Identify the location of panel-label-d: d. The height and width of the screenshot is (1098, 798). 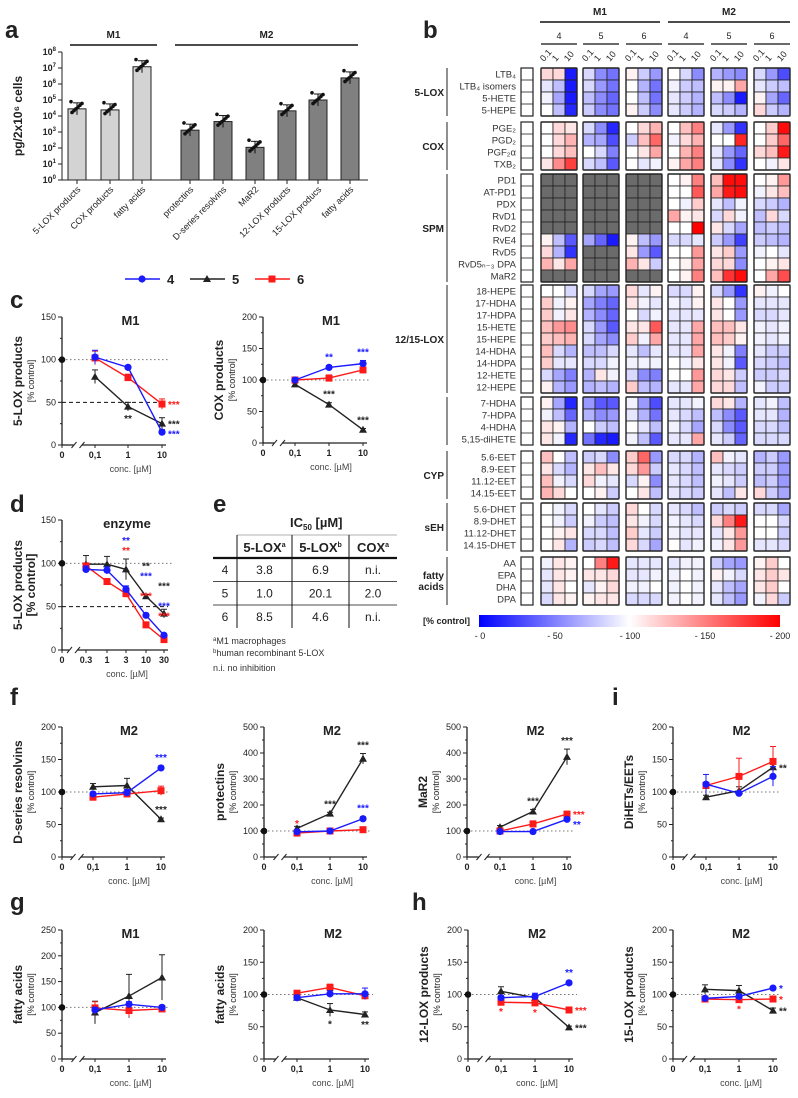
(17, 504).